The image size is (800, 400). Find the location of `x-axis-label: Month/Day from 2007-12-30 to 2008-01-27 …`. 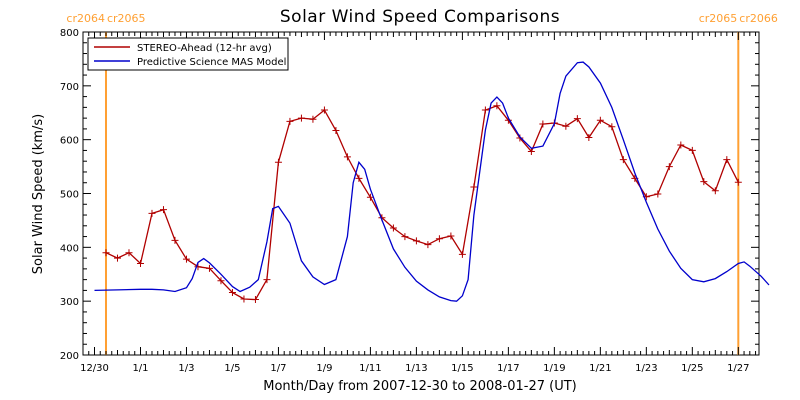

x-axis-label: Month/Day from 2007-12-30 to 2008-01-27 … is located at coordinates (419, 386).